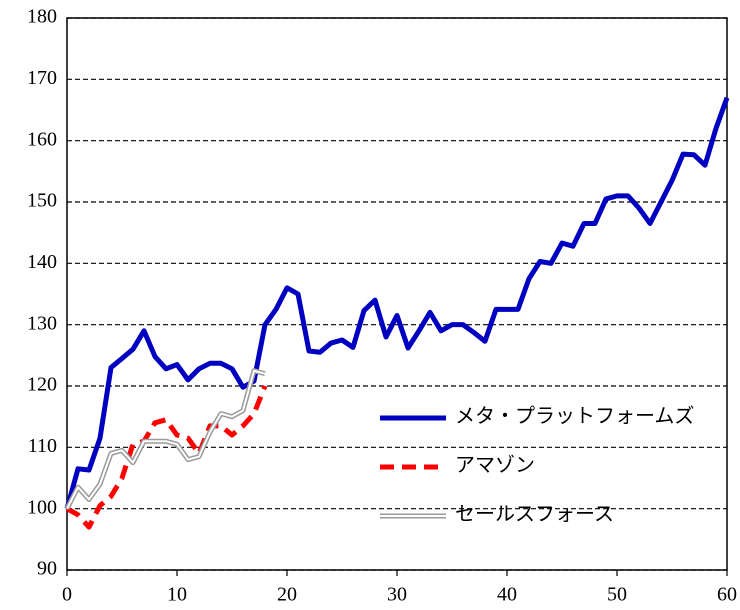 The height and width of the screenshot is (610, 740). What do you see at coordinates (42, 323) in the screenshot?
I see `y-tick-label: 130` at bounding box center [42, 323].